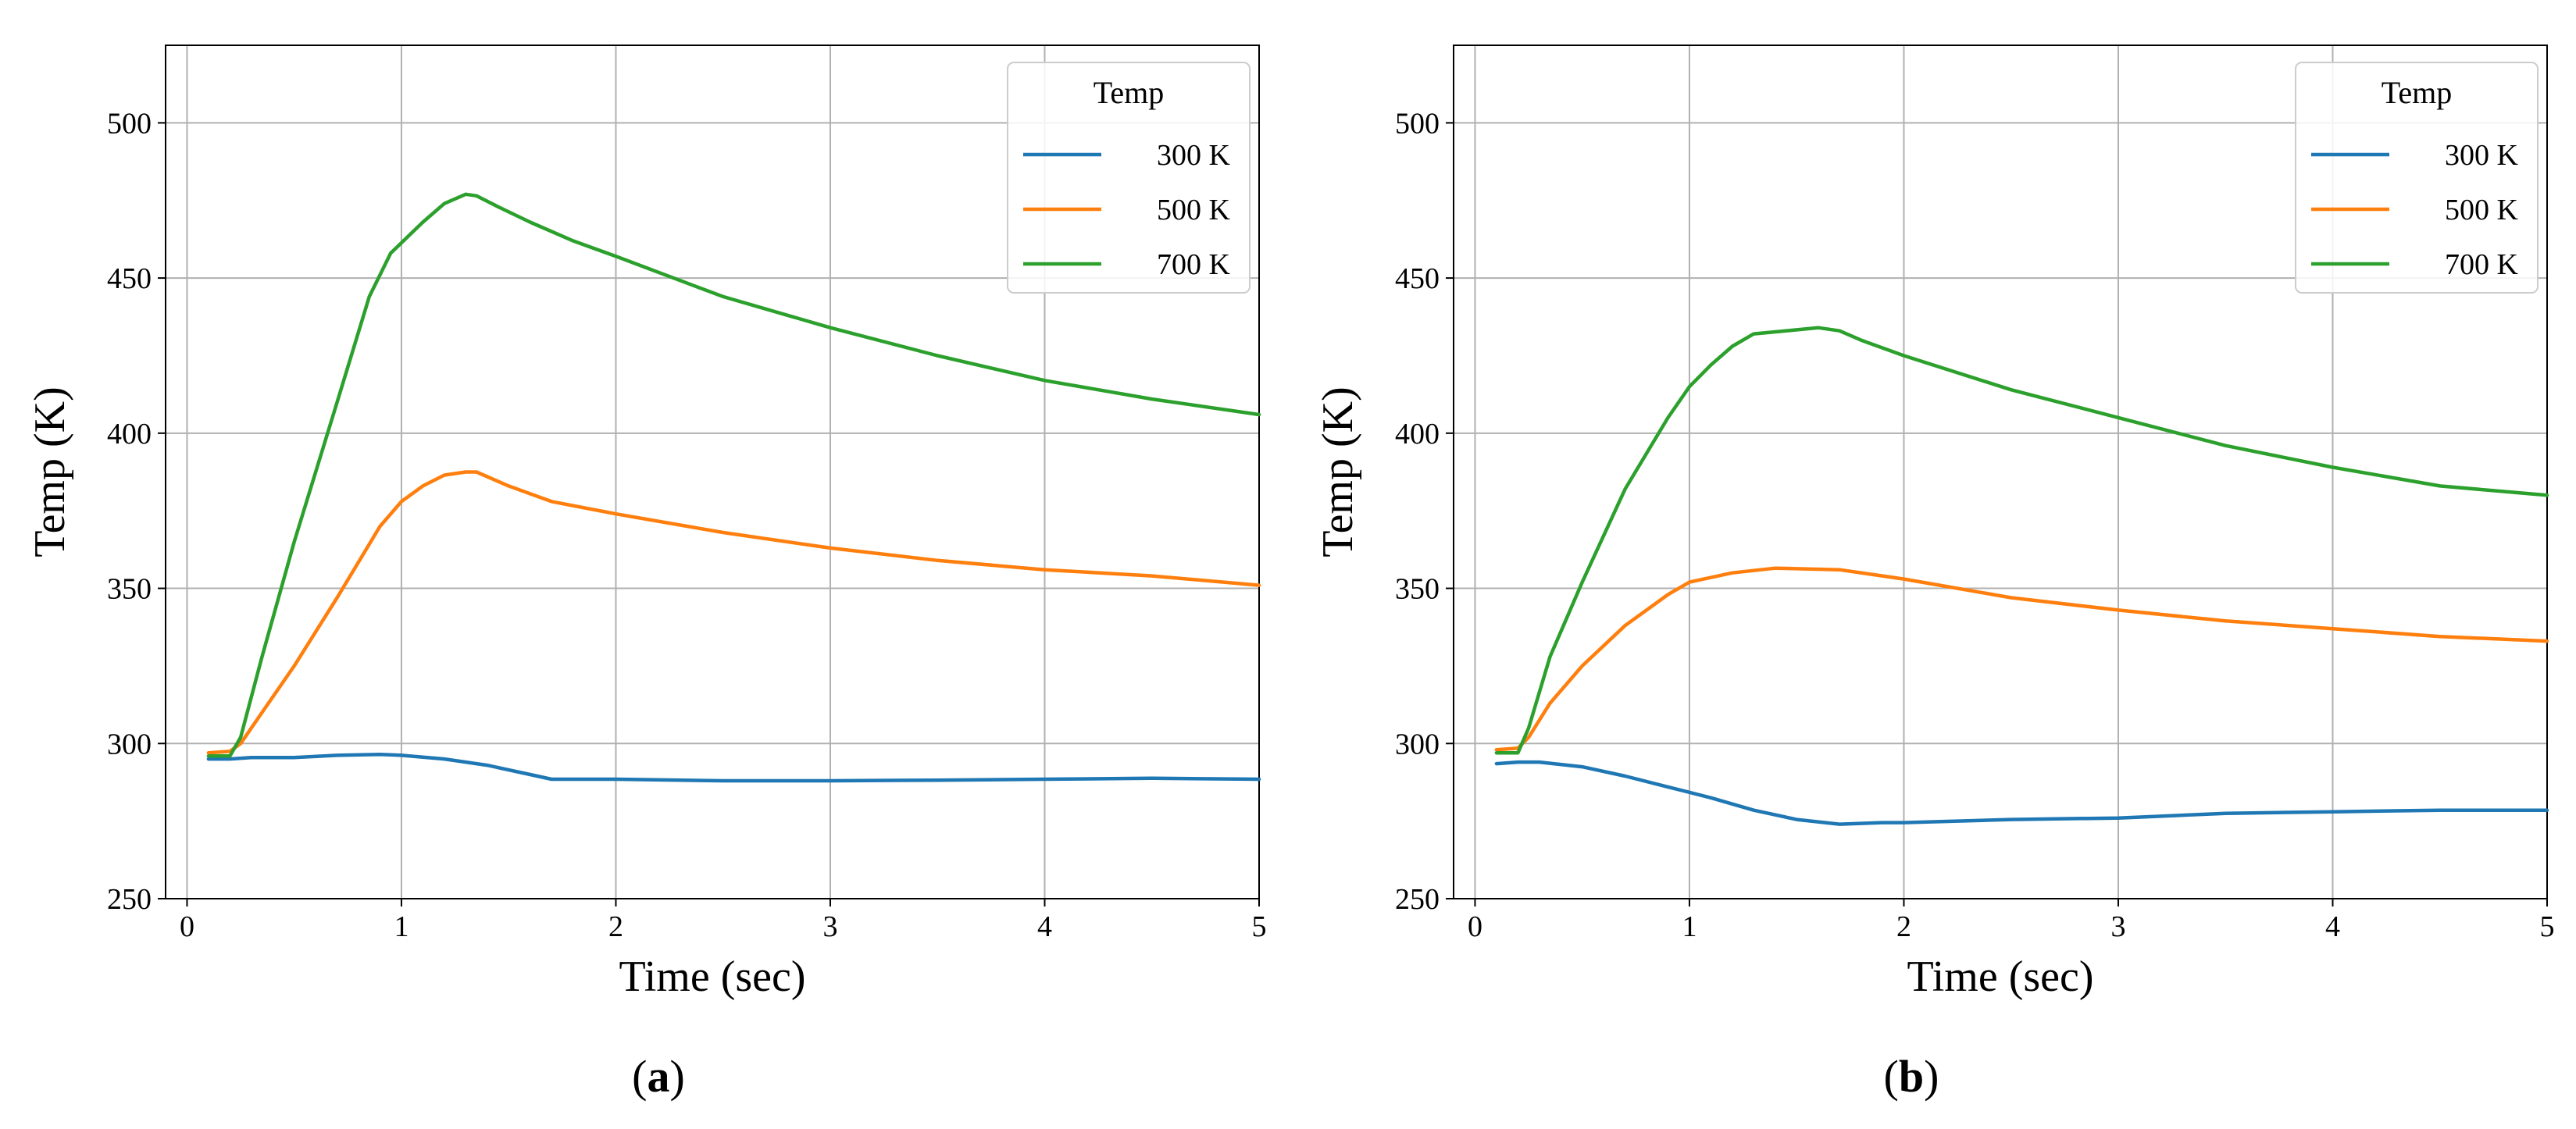 The image size is (2576, 1129). What do you see at coordinates (129, 899) in the screenshot?
I see `chart-a-ytick-label-0: 250` at bounding box center [129, 899].